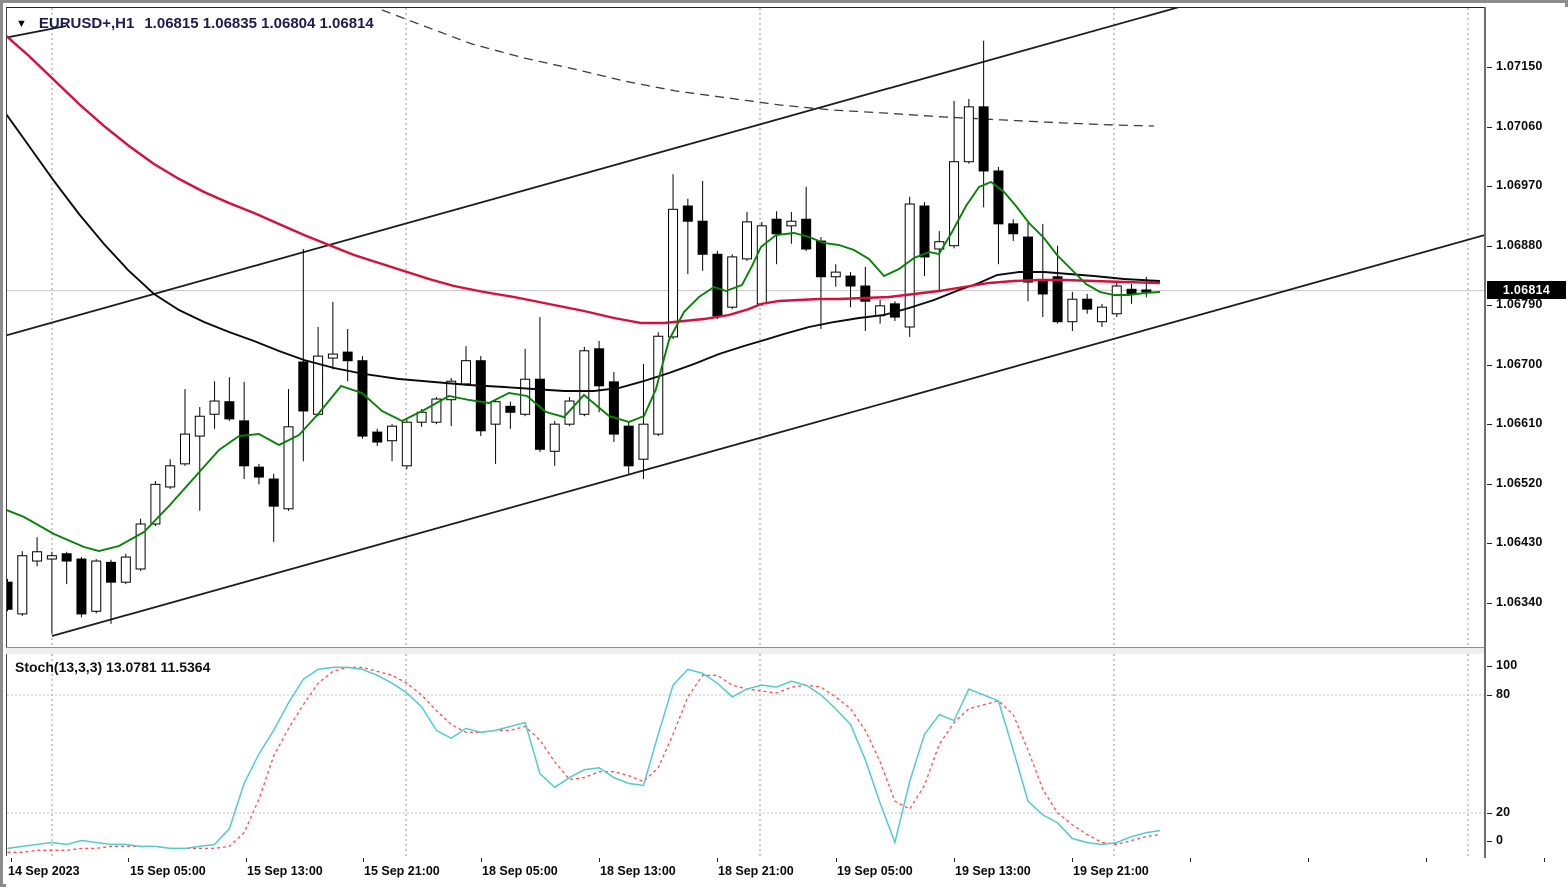 The width and height of the screenshot is (1568, 887). Describe the element at coordinates (21, 23) in the screenshot. I see `symbol-dropdown-icon: ▼` at that location.